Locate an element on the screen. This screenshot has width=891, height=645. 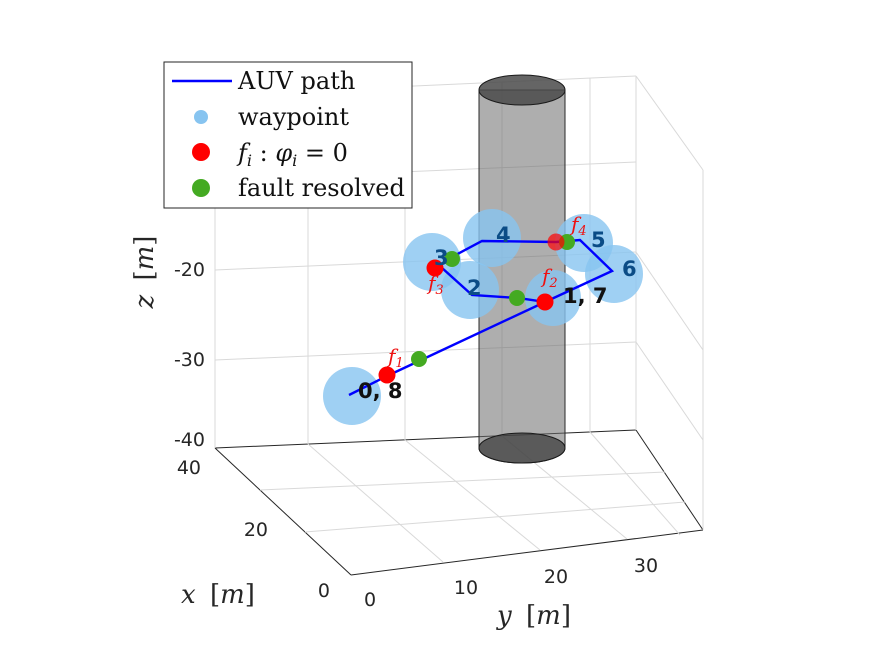
x-tick-label: 0 is located at coordinates (324, 591).